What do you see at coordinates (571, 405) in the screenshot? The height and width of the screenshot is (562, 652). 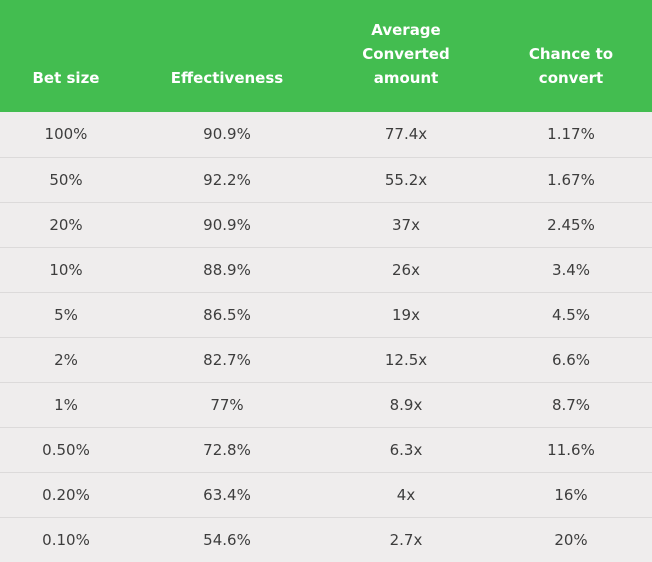 I see `cell-chance-to-convert: 8.7%` at bounding box center [571, 405].